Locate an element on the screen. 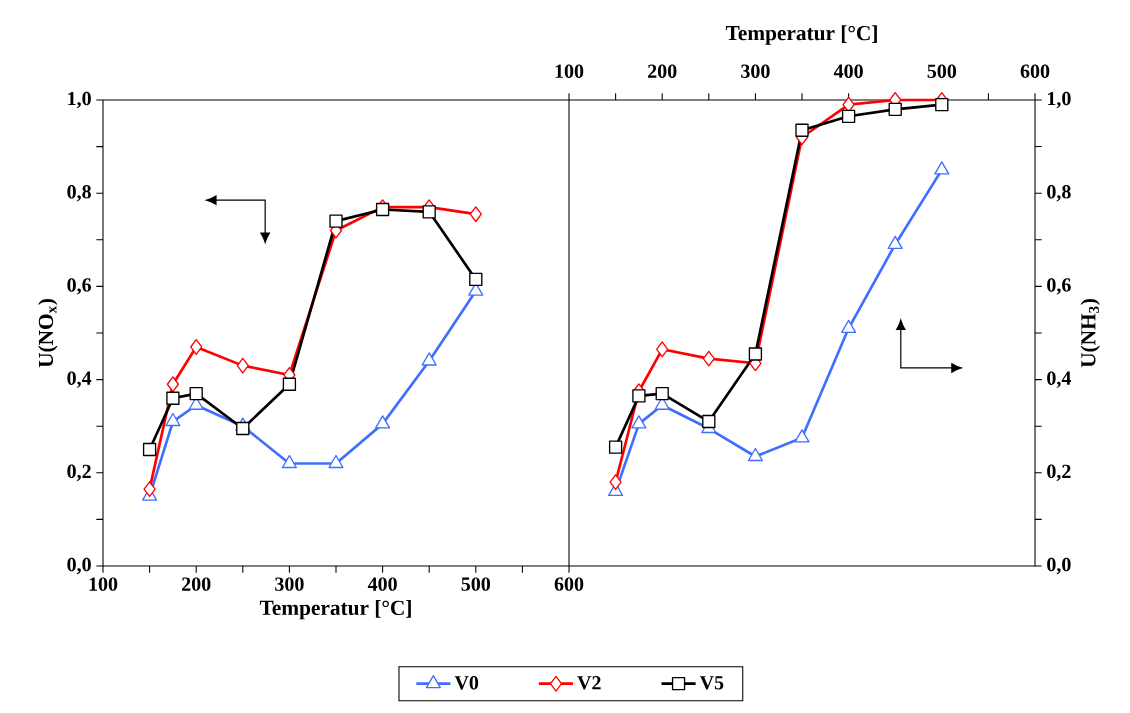  legend-label: V5 is located at coordinates (711, 683).